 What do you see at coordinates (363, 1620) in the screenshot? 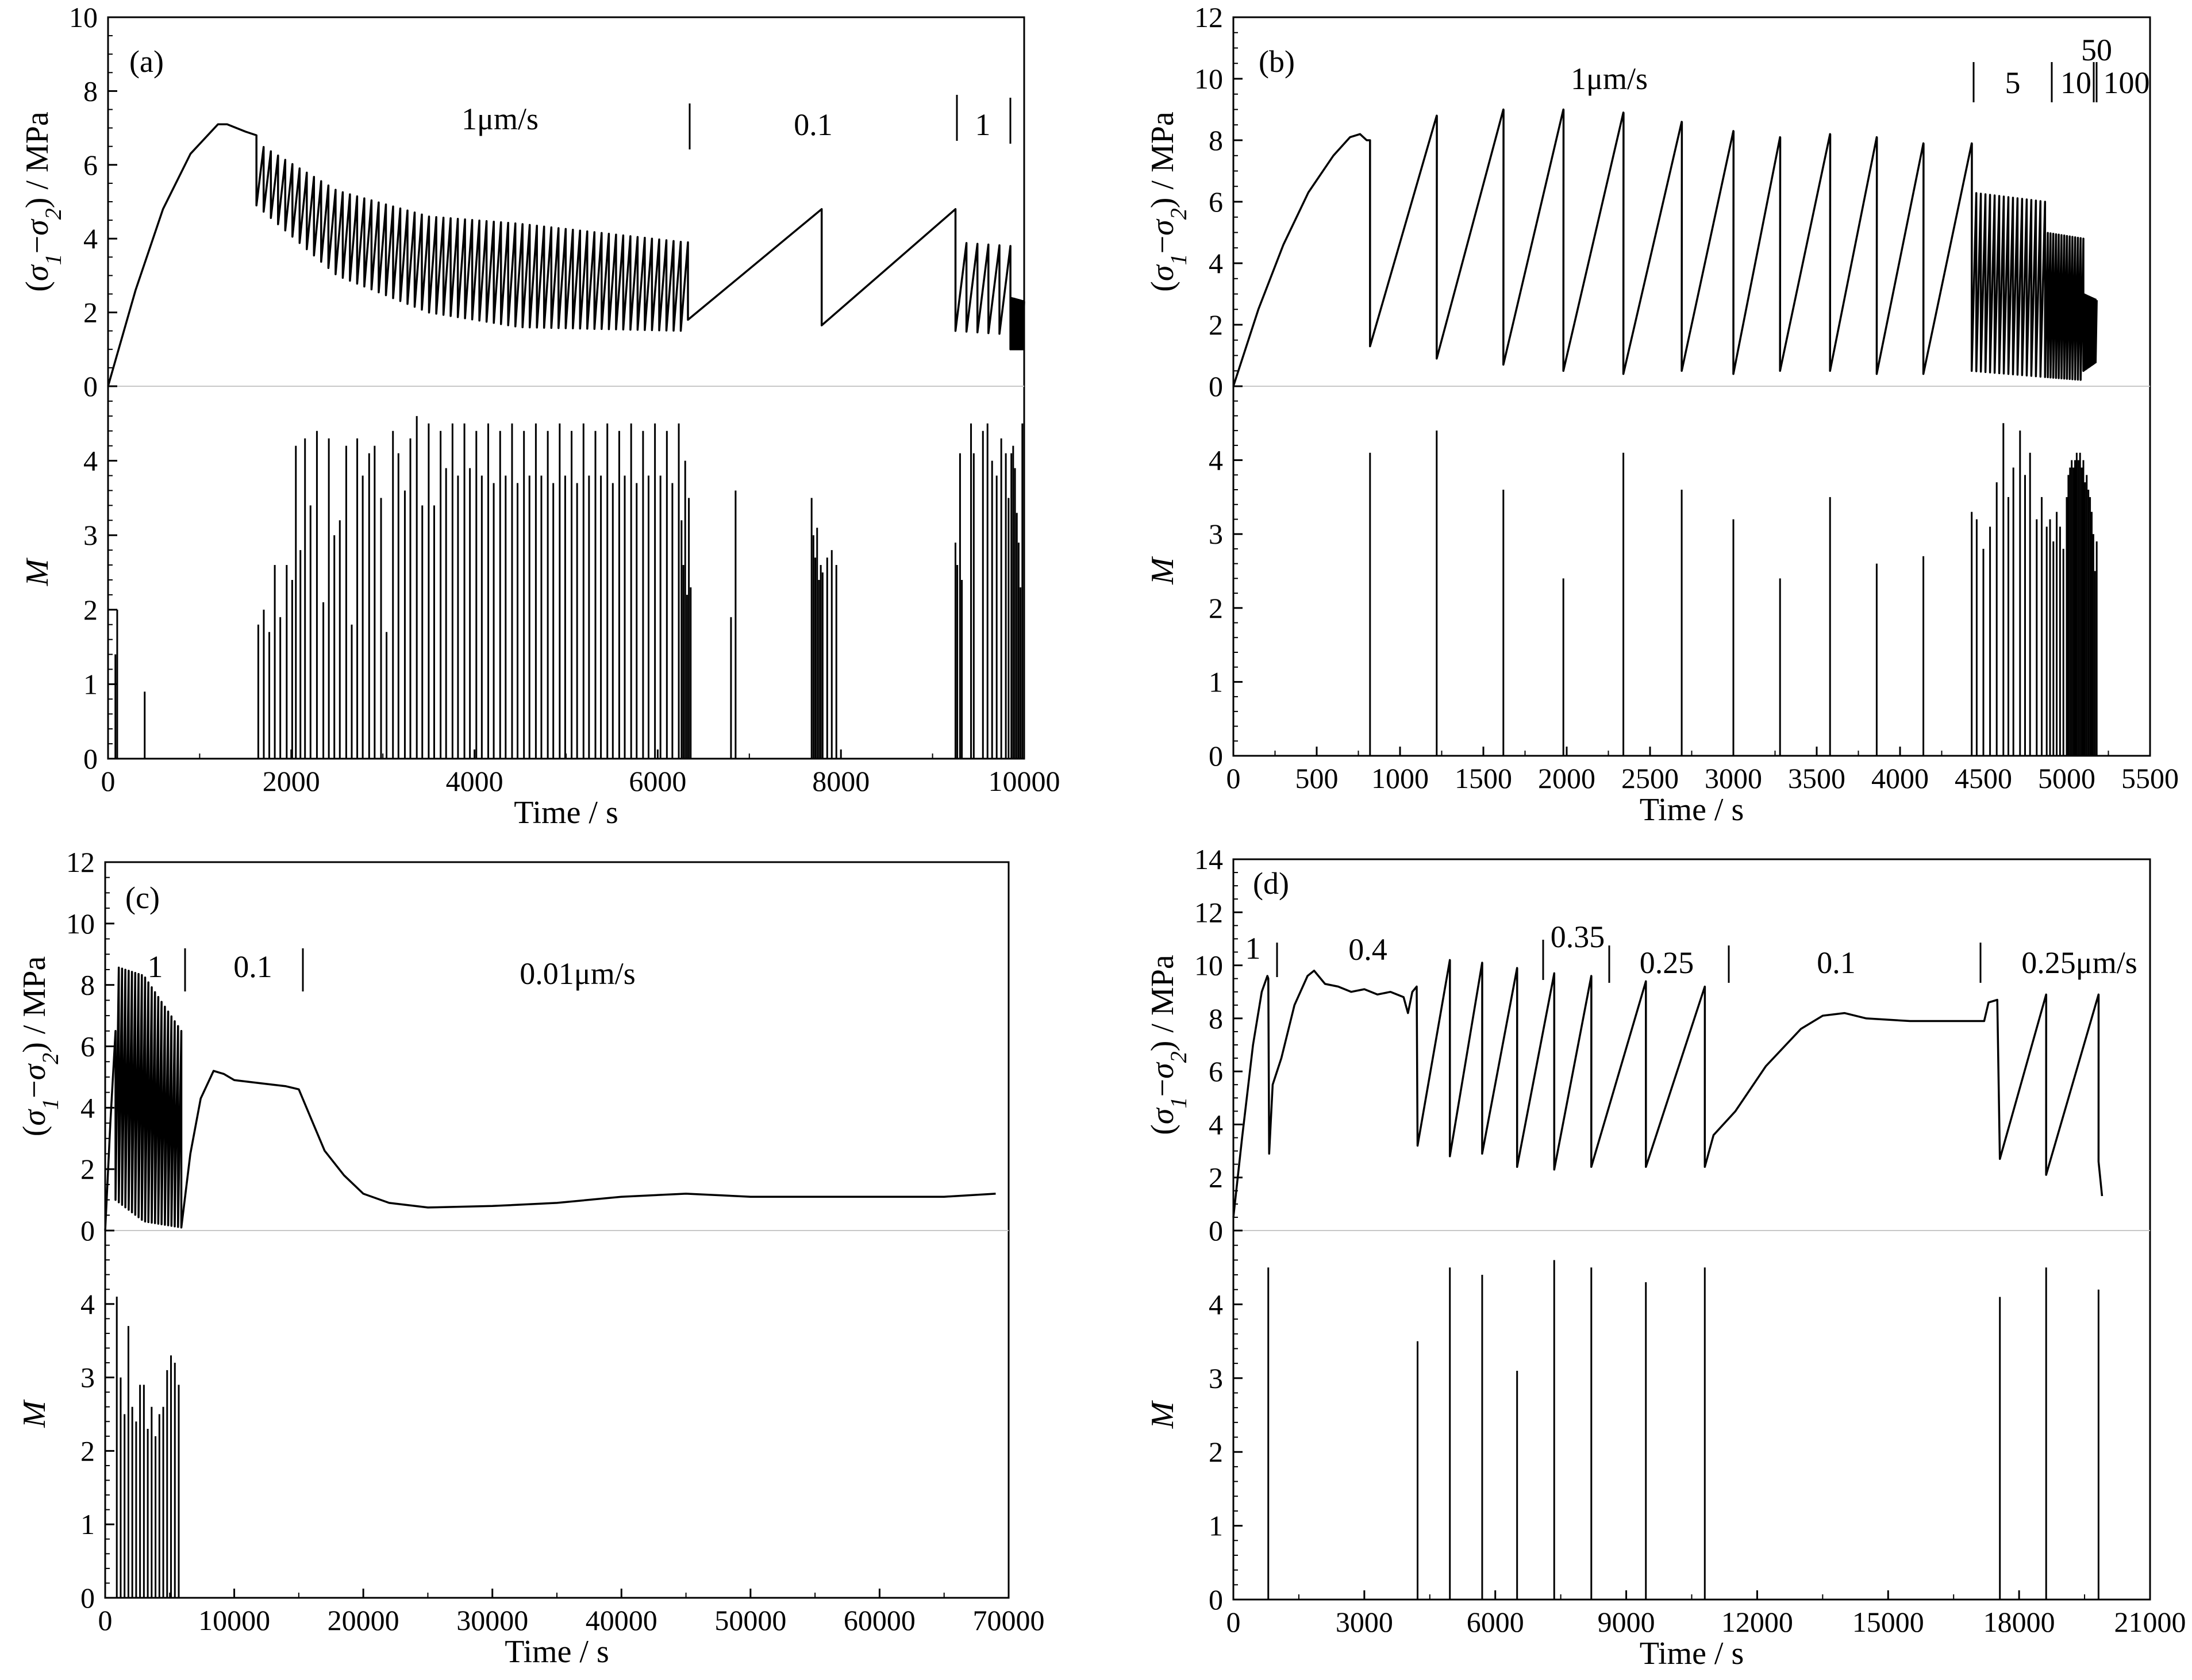
I see `panel-c-xtick-label: 20000` at bounding box center [363, 1620].